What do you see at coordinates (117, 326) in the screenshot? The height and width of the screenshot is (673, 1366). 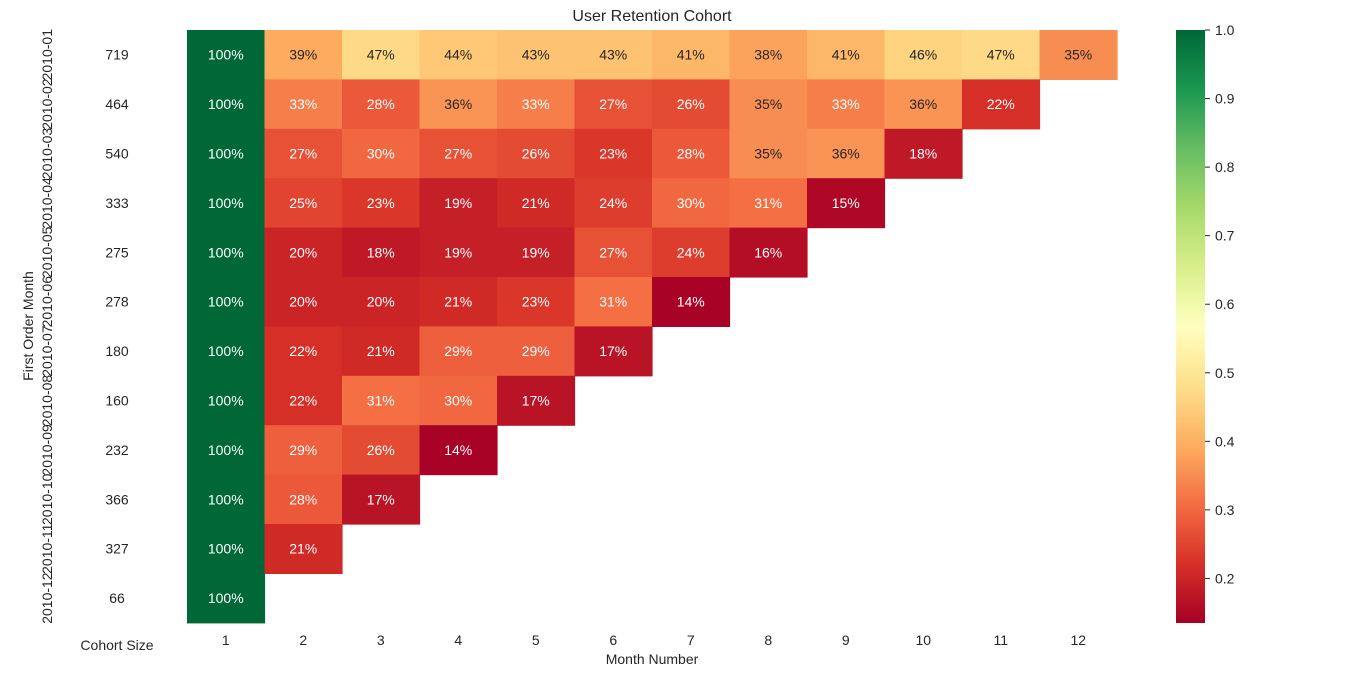 I see `cohort-size-column: 719 464 540 333 275 278 180 160 232 366 327 66` at bounding box center [117, 326].